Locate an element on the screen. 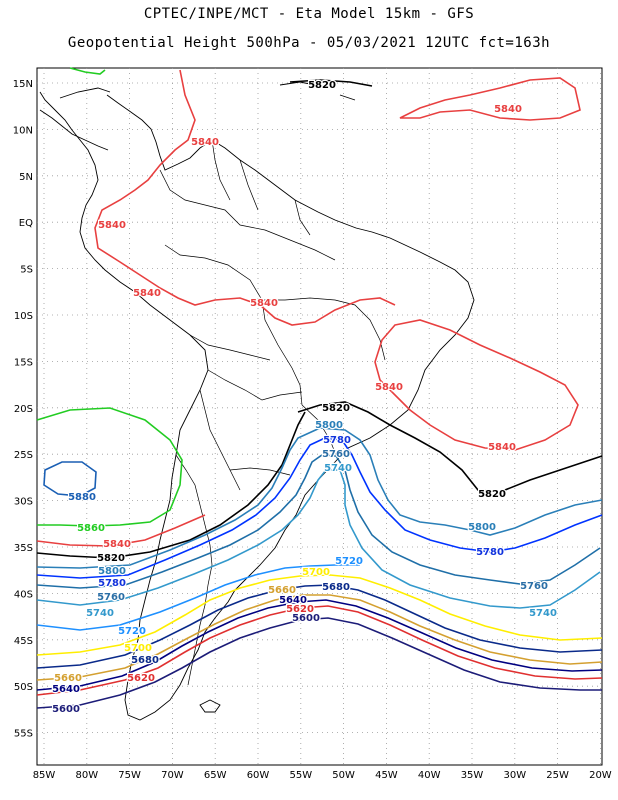 This screenshot has width=618, height=800. falklands is located at coordinates (210, 706).